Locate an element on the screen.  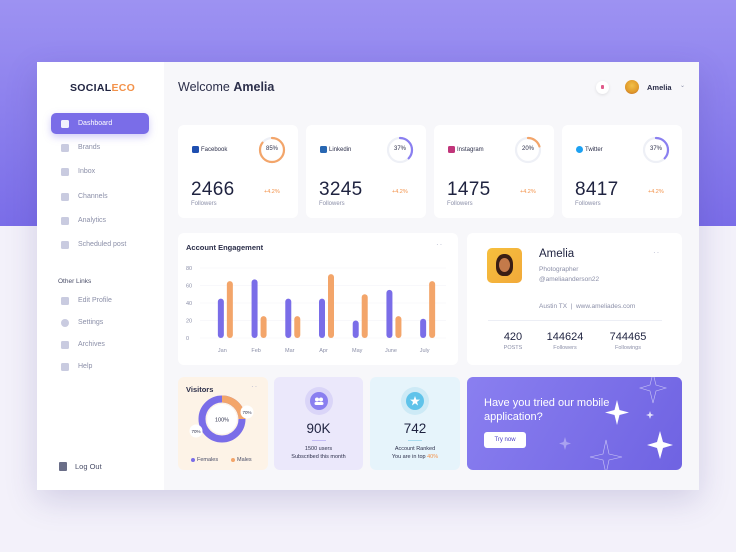
users-card: 90K 1500 users Subscribed this month is located at coordinates (318, 423).